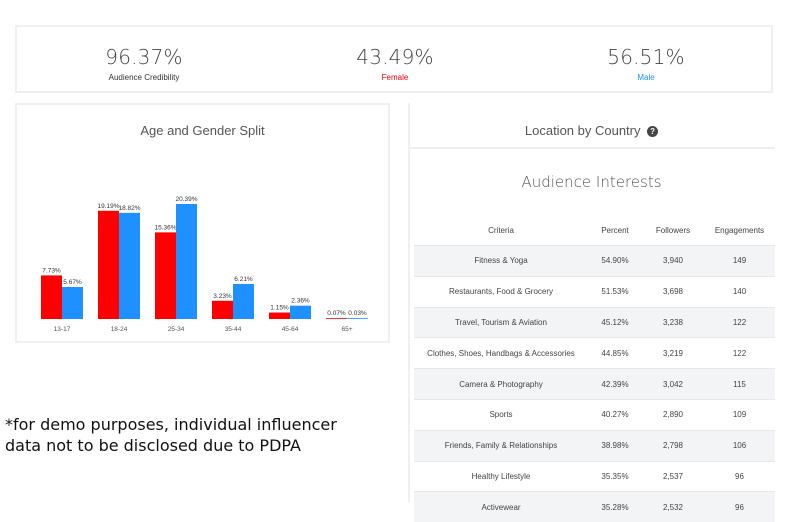  Describe the element at coordinates (290, 329) in the screenshot. I see `x-tick-label: 45-64` at that location.